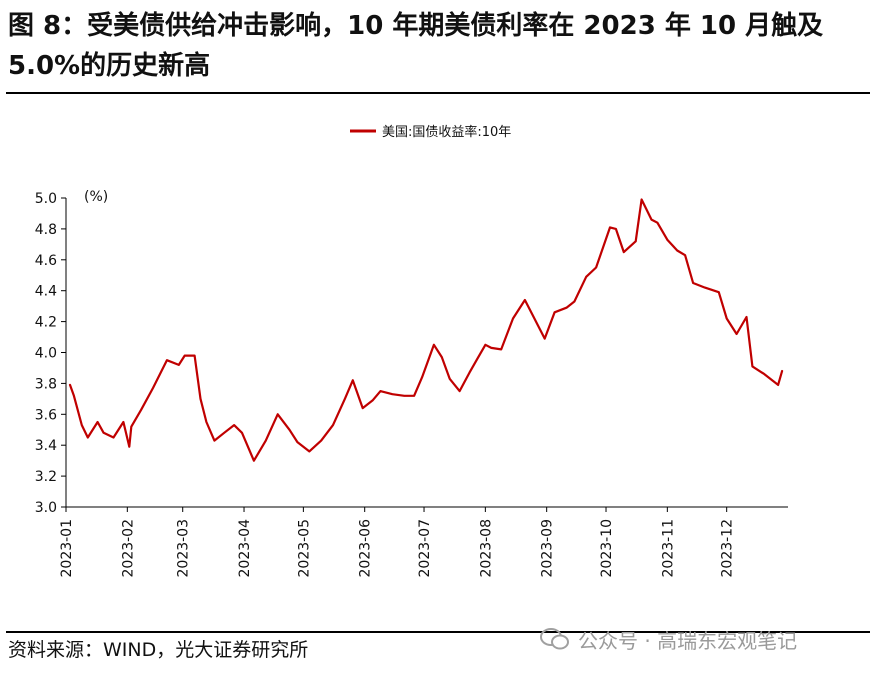 The height and width of the screenshot is (673, 876). I want to click on y-tick-label: 4.0, so click(46, 354).